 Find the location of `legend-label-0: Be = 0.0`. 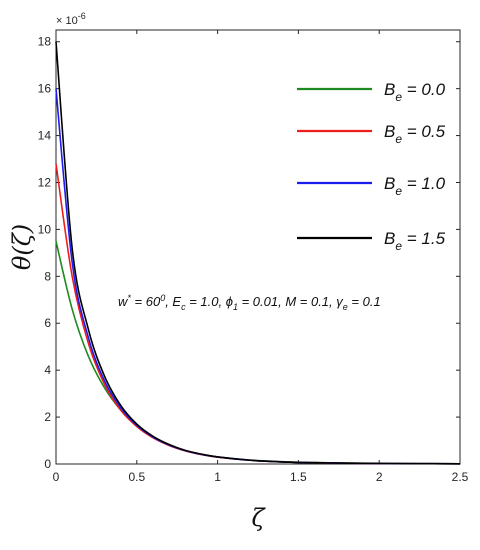

legend-label-0: Be = 0.0 is located at coordinates (415, 92).